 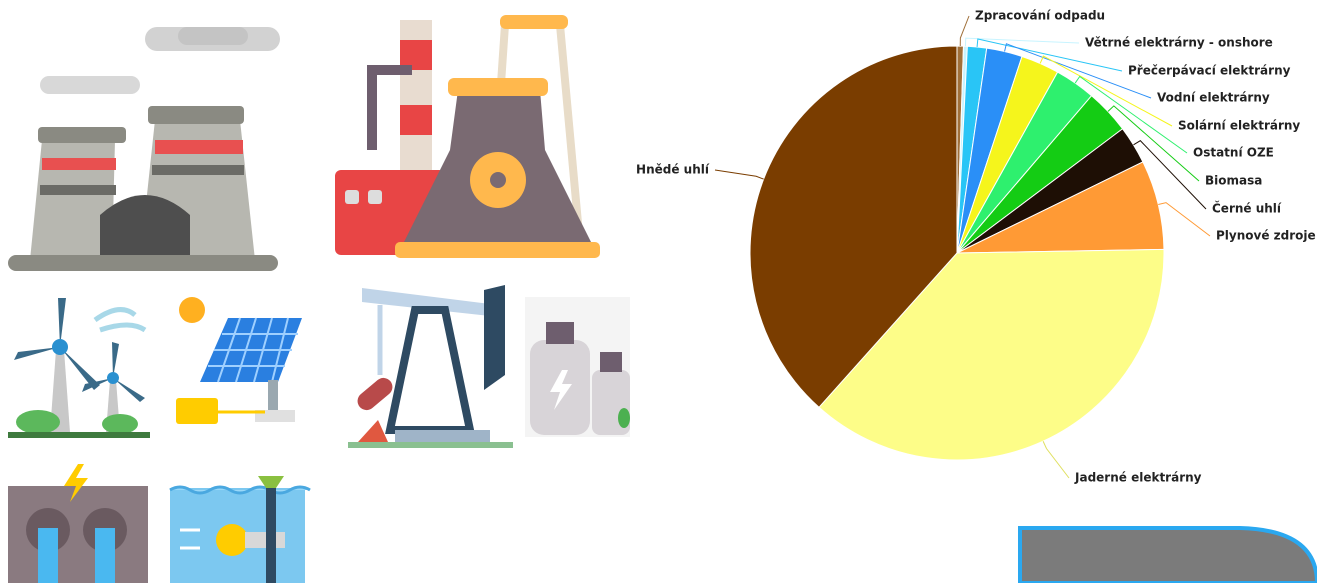 I want to click on slice-label: Plynové zdroje, so click(x=1266, y=236).